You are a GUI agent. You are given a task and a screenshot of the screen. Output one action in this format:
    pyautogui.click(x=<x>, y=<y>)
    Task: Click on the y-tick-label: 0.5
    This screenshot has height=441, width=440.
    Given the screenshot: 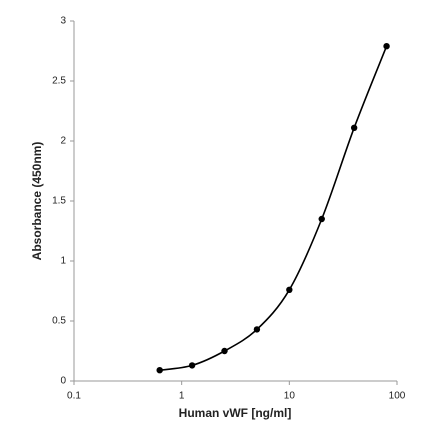 What is the action you would take?
    pyautogui.click(x=59, y=321)
    